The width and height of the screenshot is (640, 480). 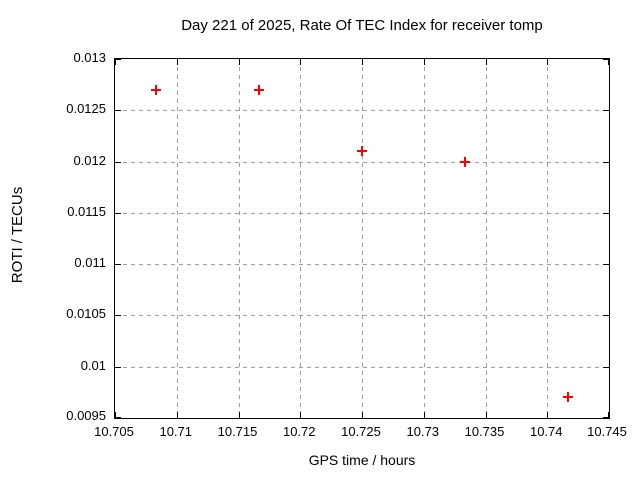 What do you see at coordinates (299, 431) in the screenshot?
I see `x-tick-label: 10.72` at bounding box center [299, 431].